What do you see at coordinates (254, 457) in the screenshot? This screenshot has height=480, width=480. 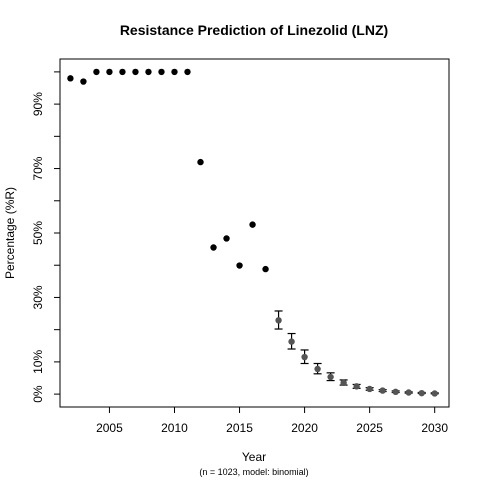 I see `x-axis-label: Year` at bounding box center [254, 457].